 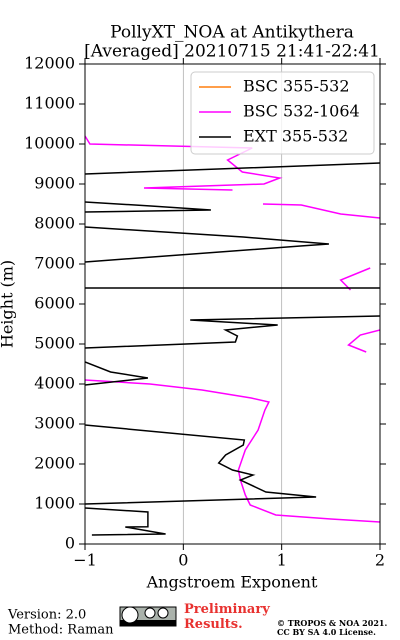 I want to click on y-tick-label: 2000, so click(x=54, y=463).